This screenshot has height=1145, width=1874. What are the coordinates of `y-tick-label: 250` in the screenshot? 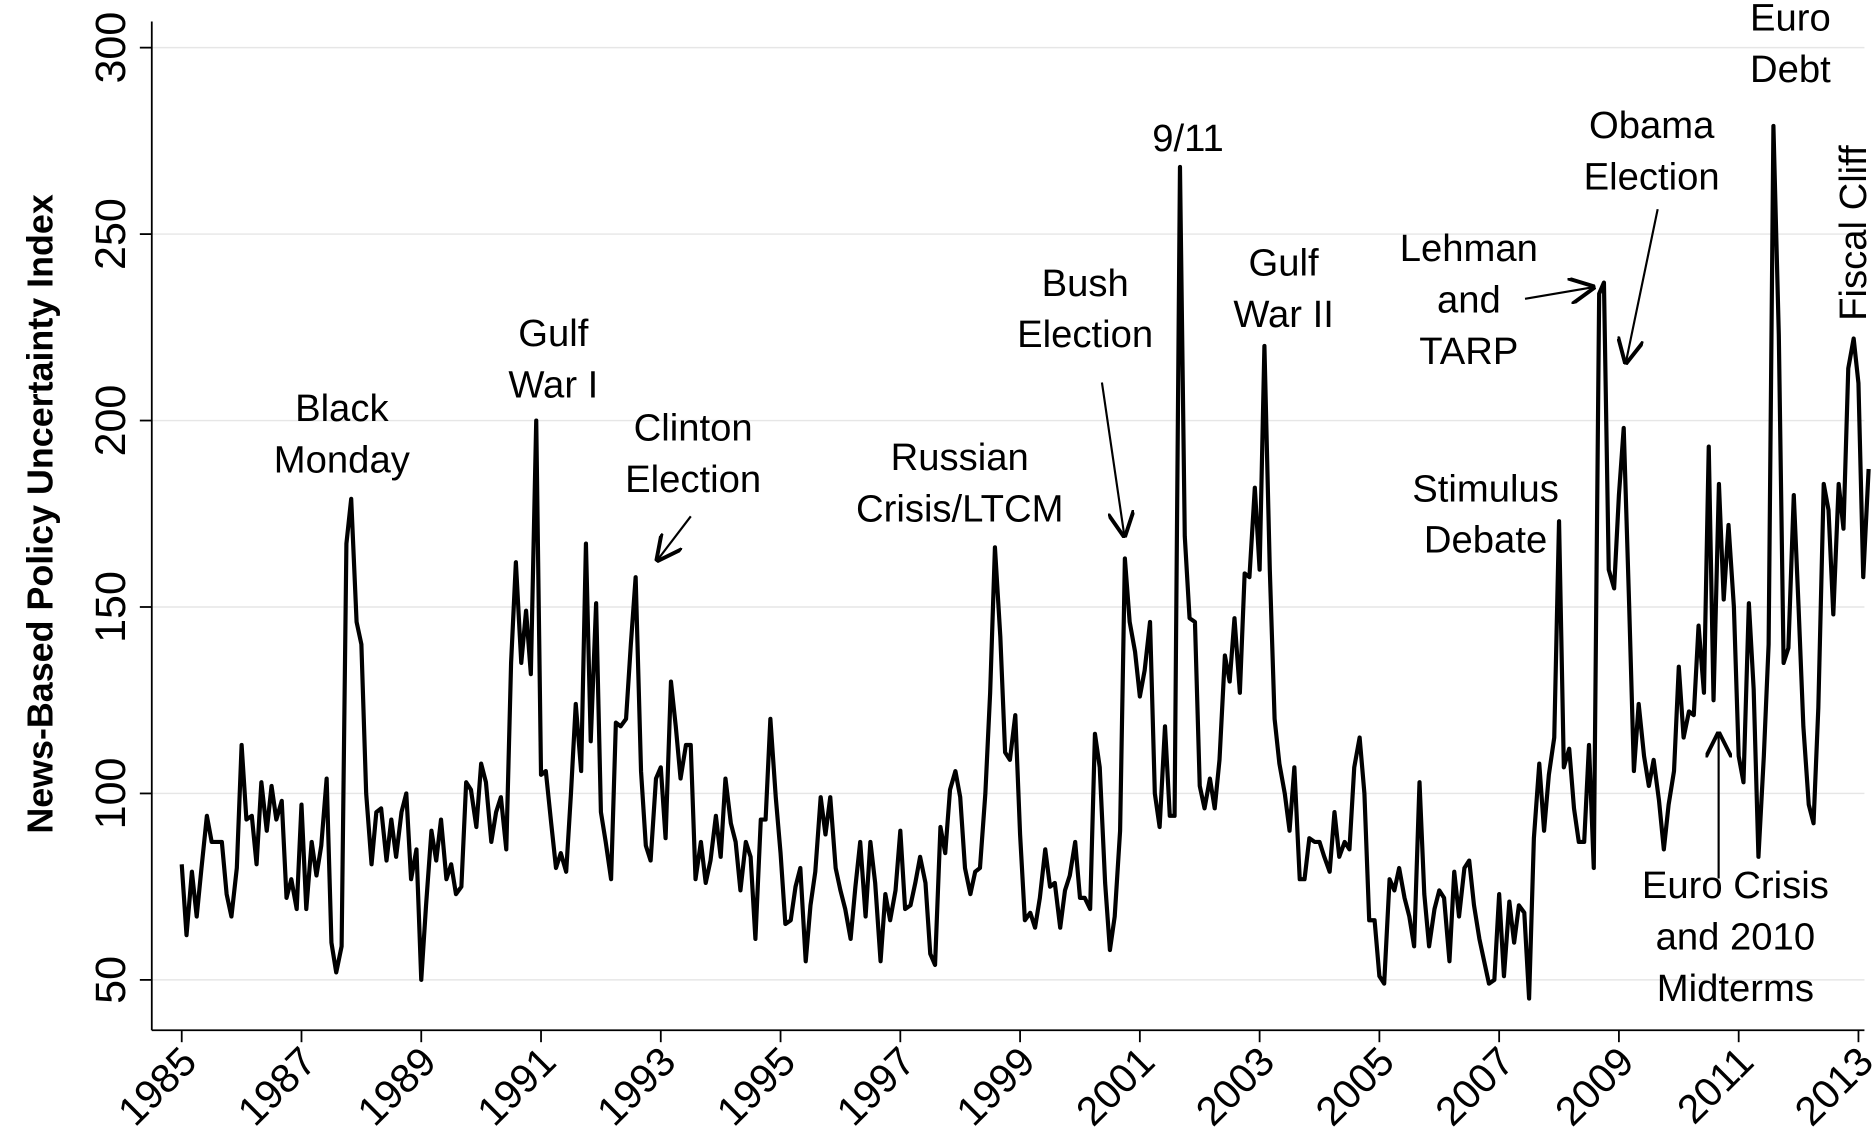 It's located at (111, 234).